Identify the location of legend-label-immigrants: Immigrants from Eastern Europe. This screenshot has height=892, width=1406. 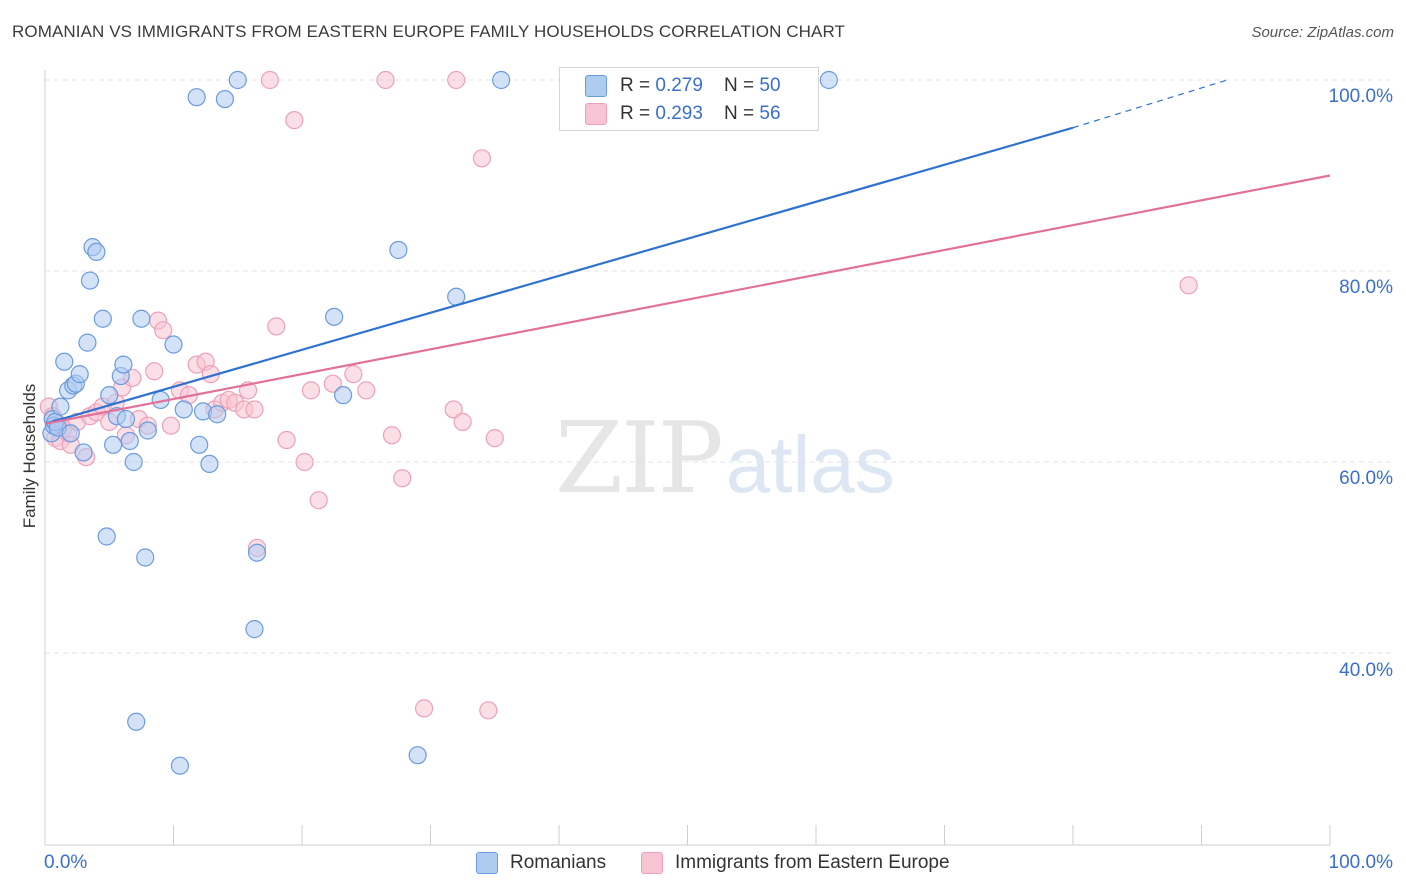
(812, 862).